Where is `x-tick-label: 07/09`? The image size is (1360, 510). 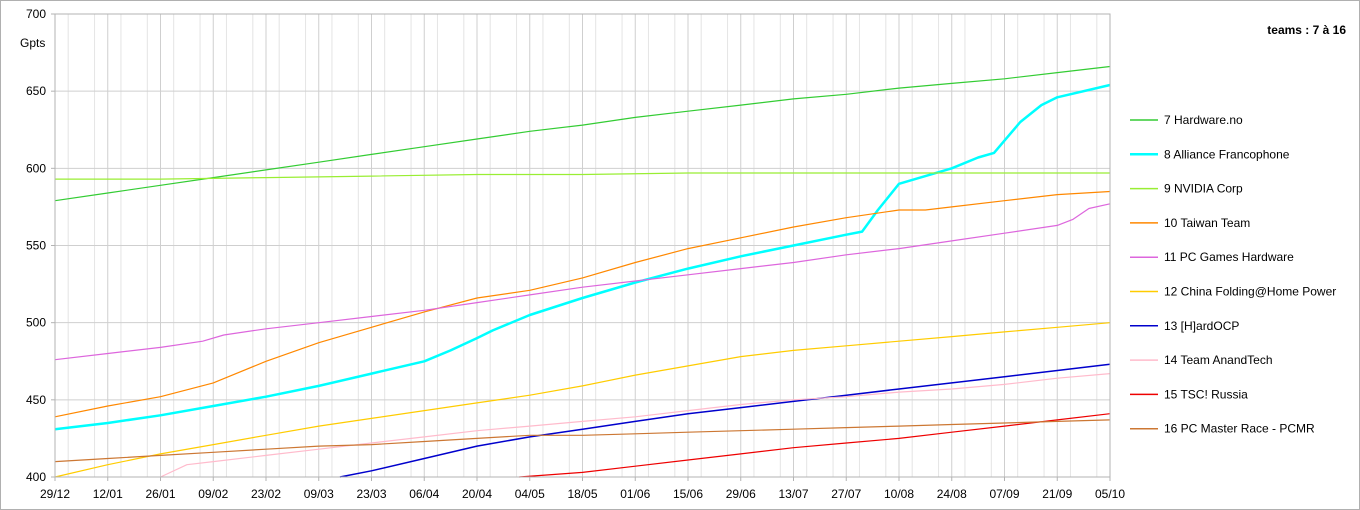
x-tick-label: 07/09 is located at coordinates (1004, 494).